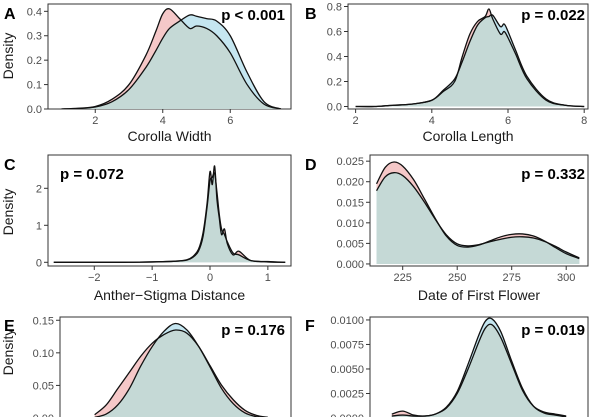 The height and width of the screenshot is (417, 591). Describe the element at coordinates (566, 278) in the screenshot. I see `x-tick-label: 300` at that location.